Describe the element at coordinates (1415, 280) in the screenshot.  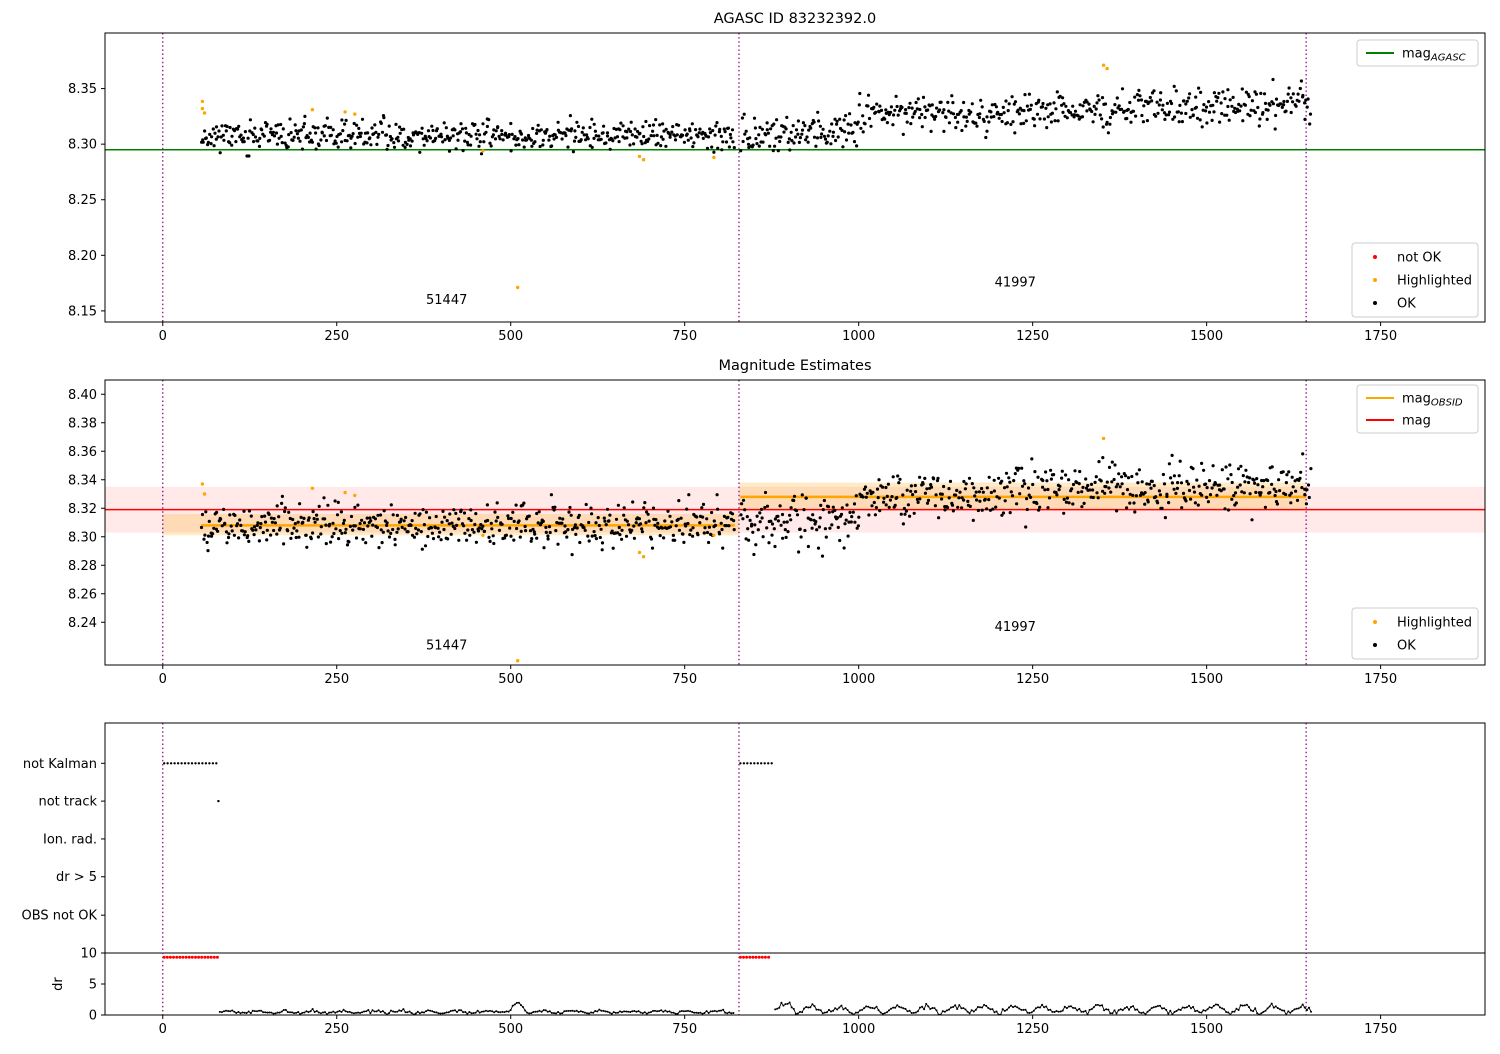
I see `legend: not OK Highlighted OK` at that location.